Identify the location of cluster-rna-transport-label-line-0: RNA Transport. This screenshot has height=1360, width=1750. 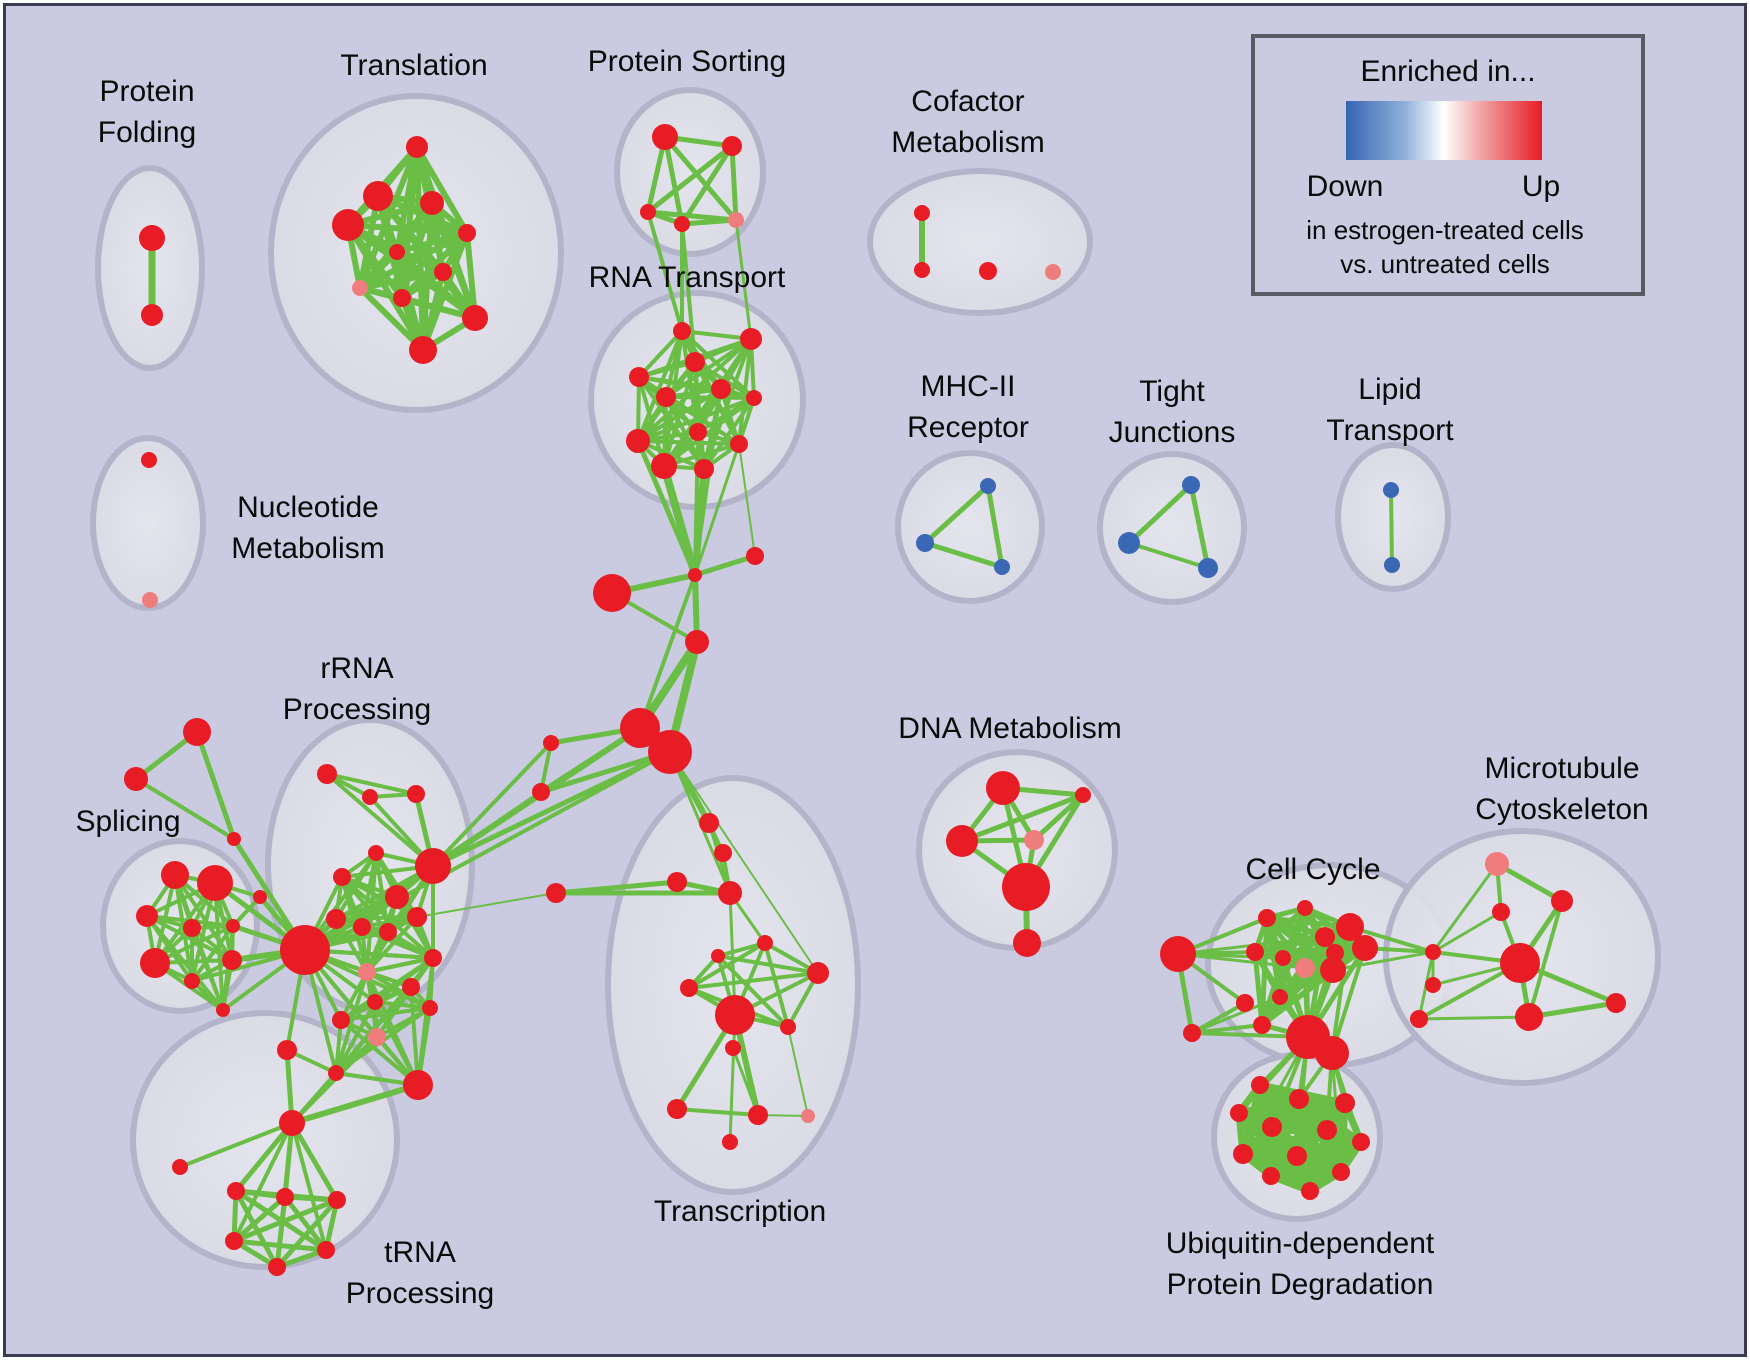
(687, 277).